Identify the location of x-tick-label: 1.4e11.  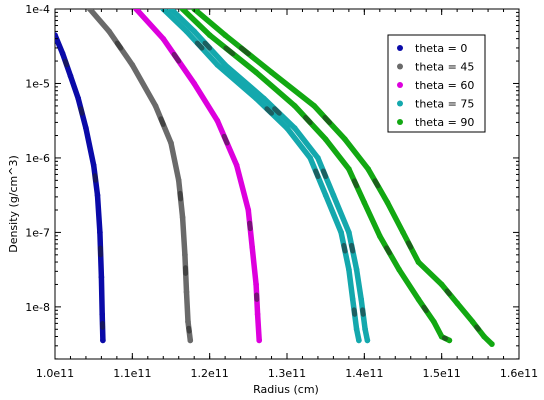
(364, 373).